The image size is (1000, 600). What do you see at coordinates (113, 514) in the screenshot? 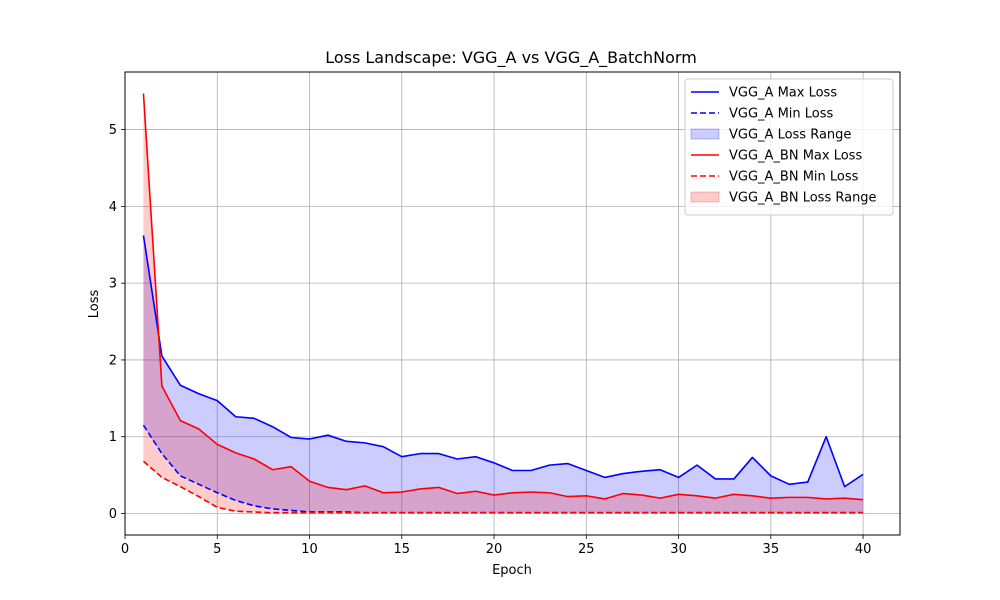
I see `y-tick-label: 0` at bounding box center [113, 514].